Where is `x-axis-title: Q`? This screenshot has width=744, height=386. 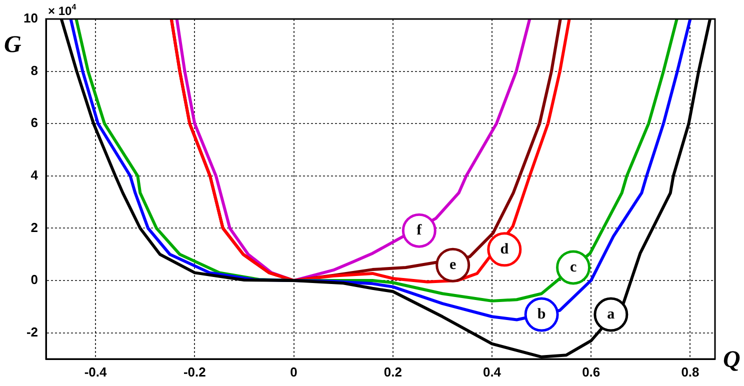
x-axis-title: Q is located at coordinates (731, 360).